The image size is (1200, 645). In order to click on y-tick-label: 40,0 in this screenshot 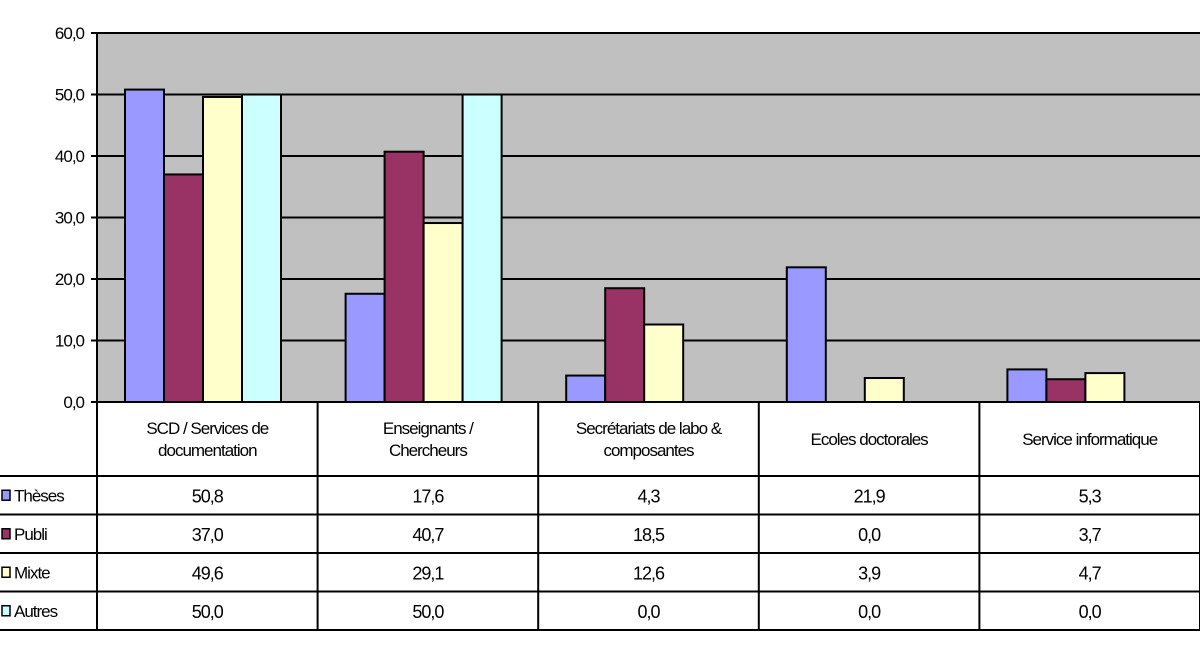, I will do `click(70, 156)`.